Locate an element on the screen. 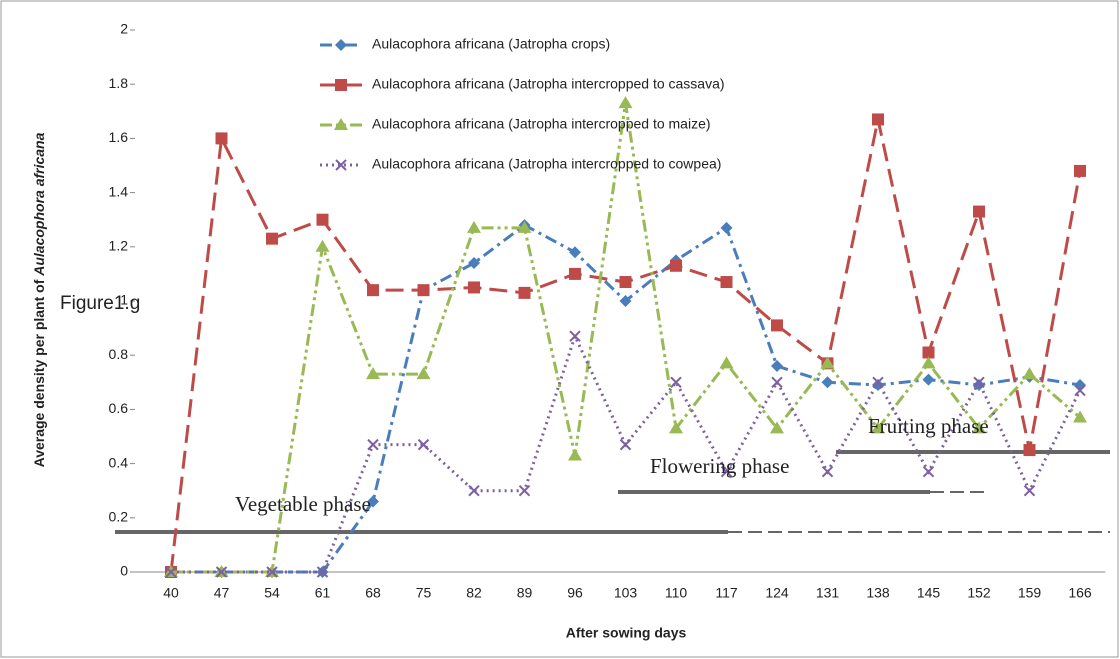  annotation: Fruiting phase is located at coordinates (928, 426).